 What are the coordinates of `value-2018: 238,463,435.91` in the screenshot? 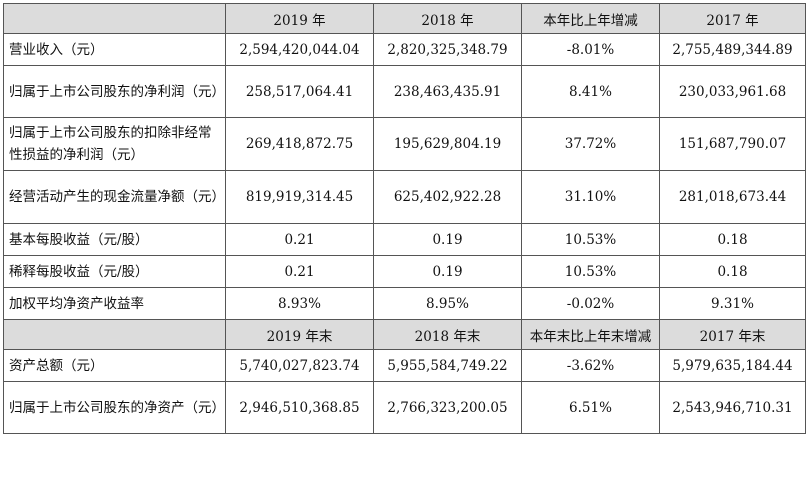 It's located at (447, 91).